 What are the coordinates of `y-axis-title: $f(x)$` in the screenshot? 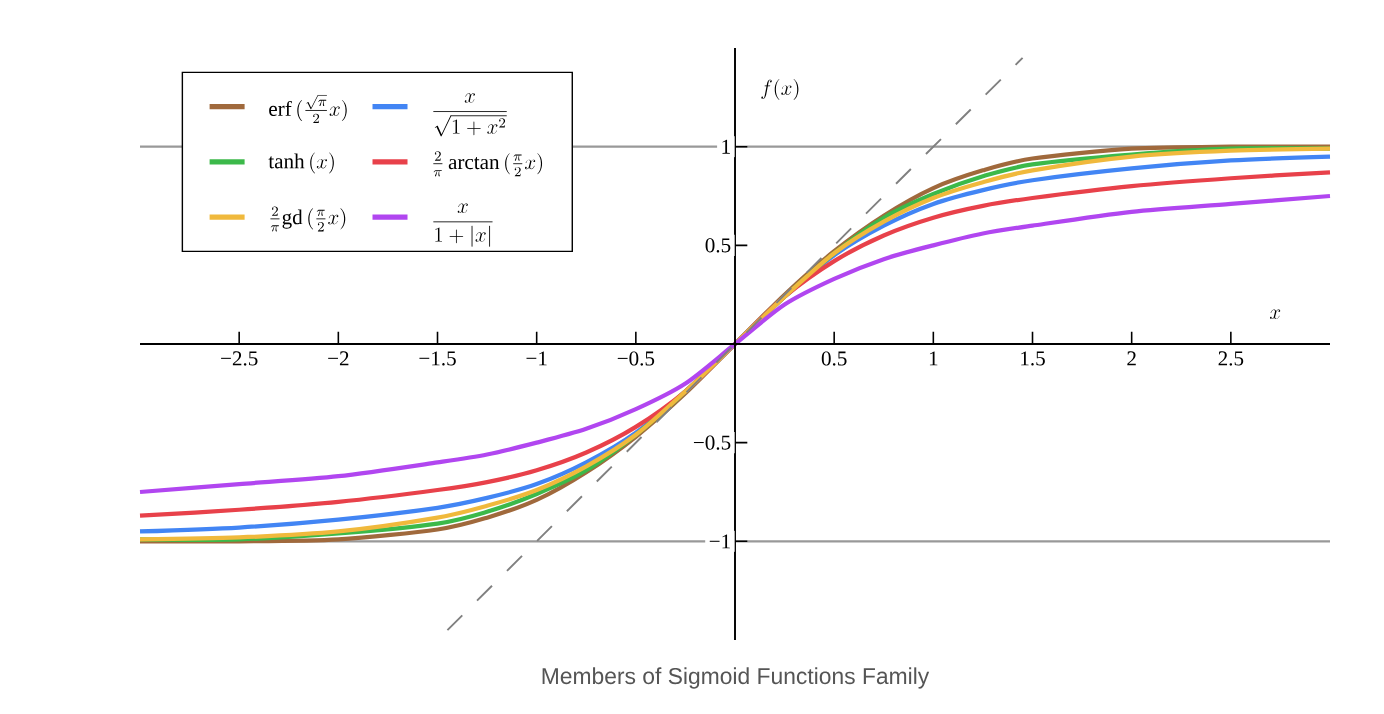 It's located at (780, 89).